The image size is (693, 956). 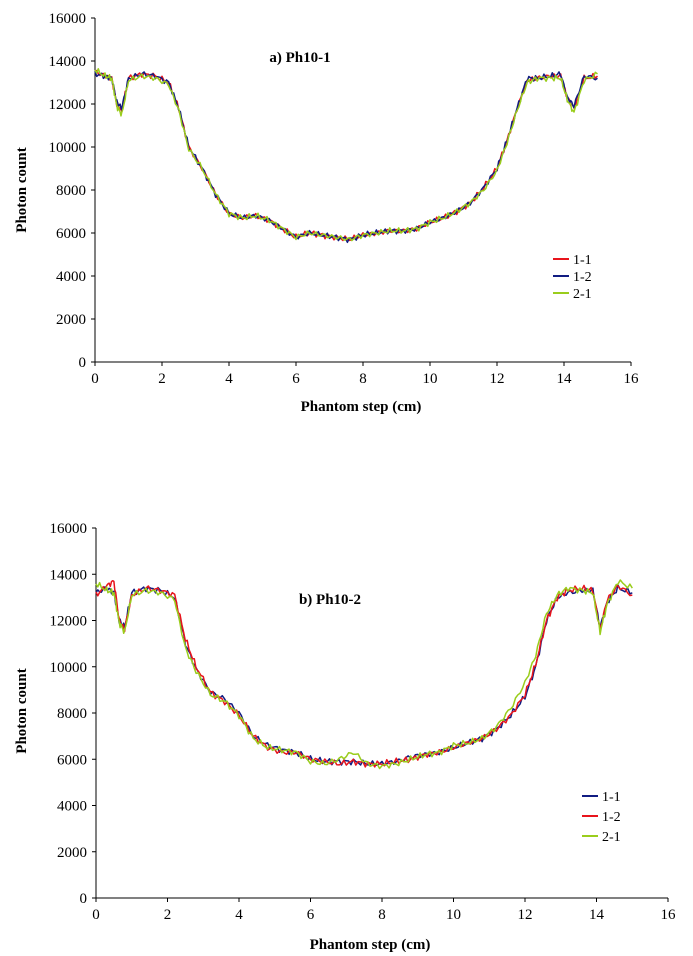 What do you see at coordinates (299, 58) in the screenshot?
I see `chart-title: a) Ph10-1` at bounding box center [299, 58].